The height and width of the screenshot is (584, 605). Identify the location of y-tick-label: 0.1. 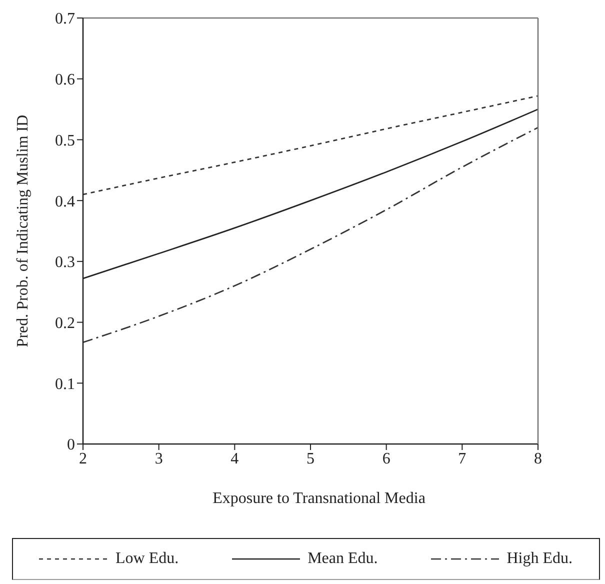
(65, 384).